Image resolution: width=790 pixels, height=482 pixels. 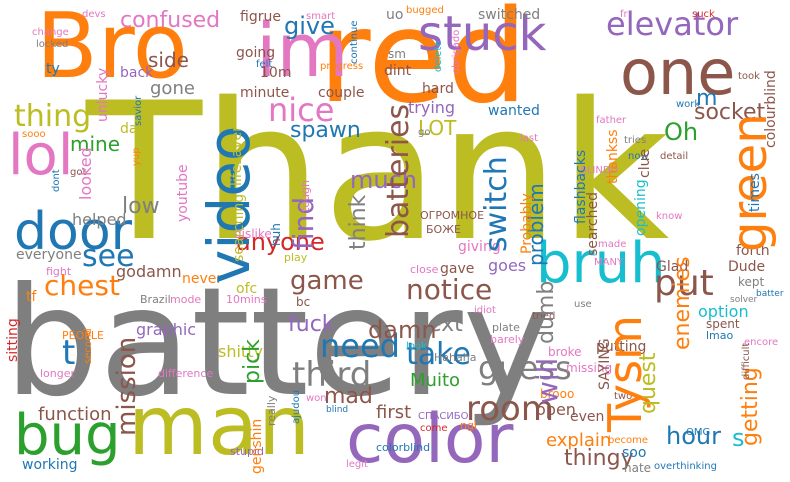 What do you see at coordinates (507, 339) in the screenshot?
I see `word-missing: barely` at bounding box center [507, 339].